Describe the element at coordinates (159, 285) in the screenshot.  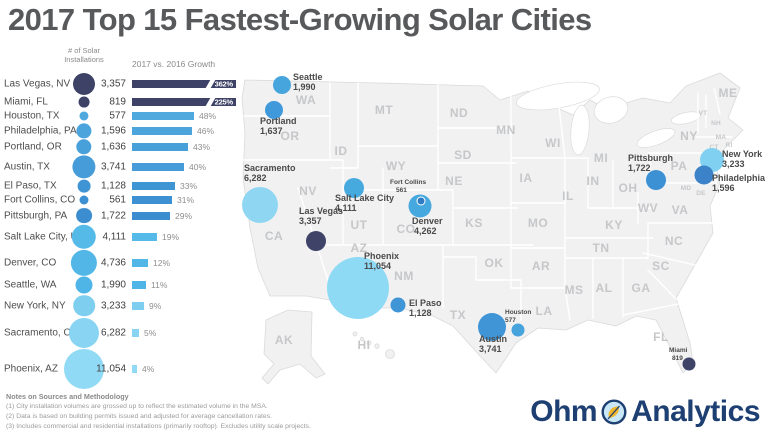
I see `growth-percent-label: 11%` at that location.